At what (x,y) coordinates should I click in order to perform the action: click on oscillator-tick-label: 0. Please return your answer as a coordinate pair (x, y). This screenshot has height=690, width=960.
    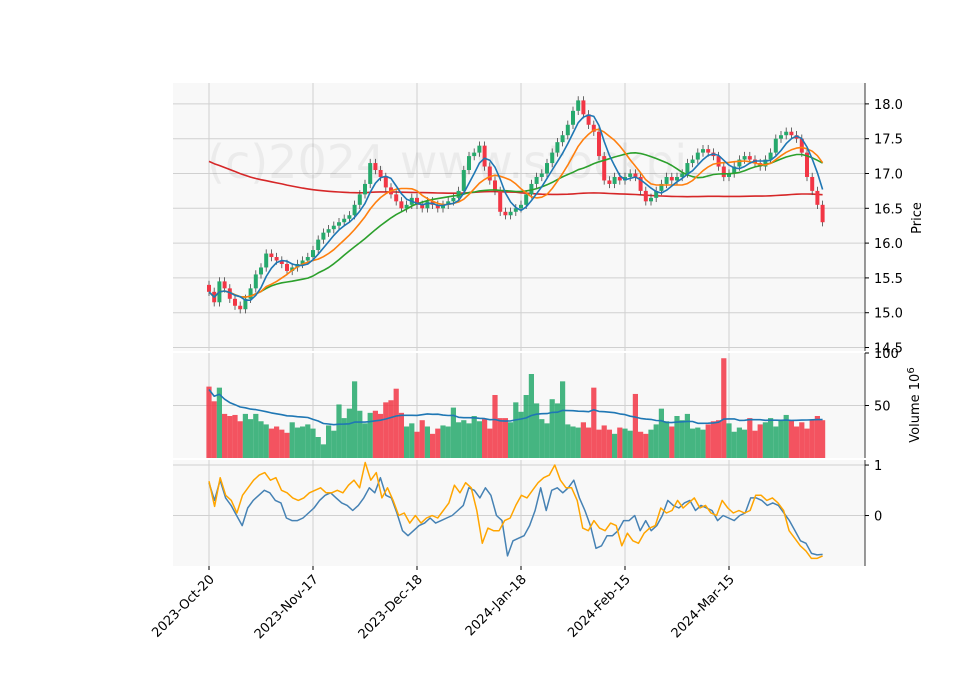
    Looking at the image, I should click on (878, 517).